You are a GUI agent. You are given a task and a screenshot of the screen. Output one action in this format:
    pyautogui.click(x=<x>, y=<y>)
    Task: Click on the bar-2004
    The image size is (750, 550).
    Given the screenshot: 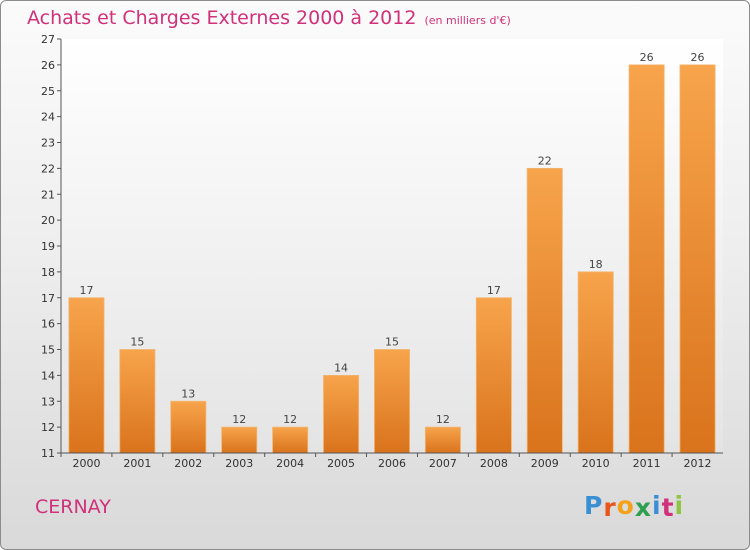 What is the action you would take?
    pyautogui.click(x=290, y=440)
    